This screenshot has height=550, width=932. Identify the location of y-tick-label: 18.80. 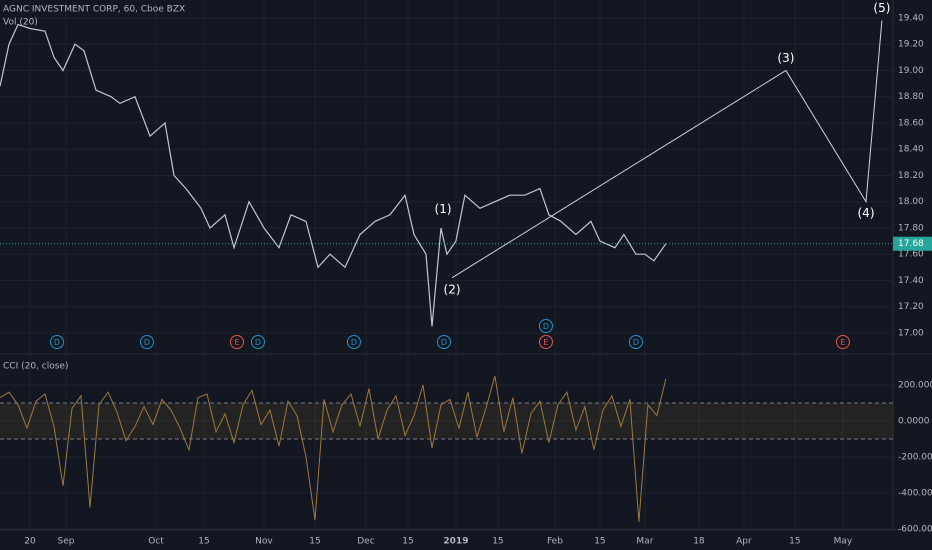
(911, 97).